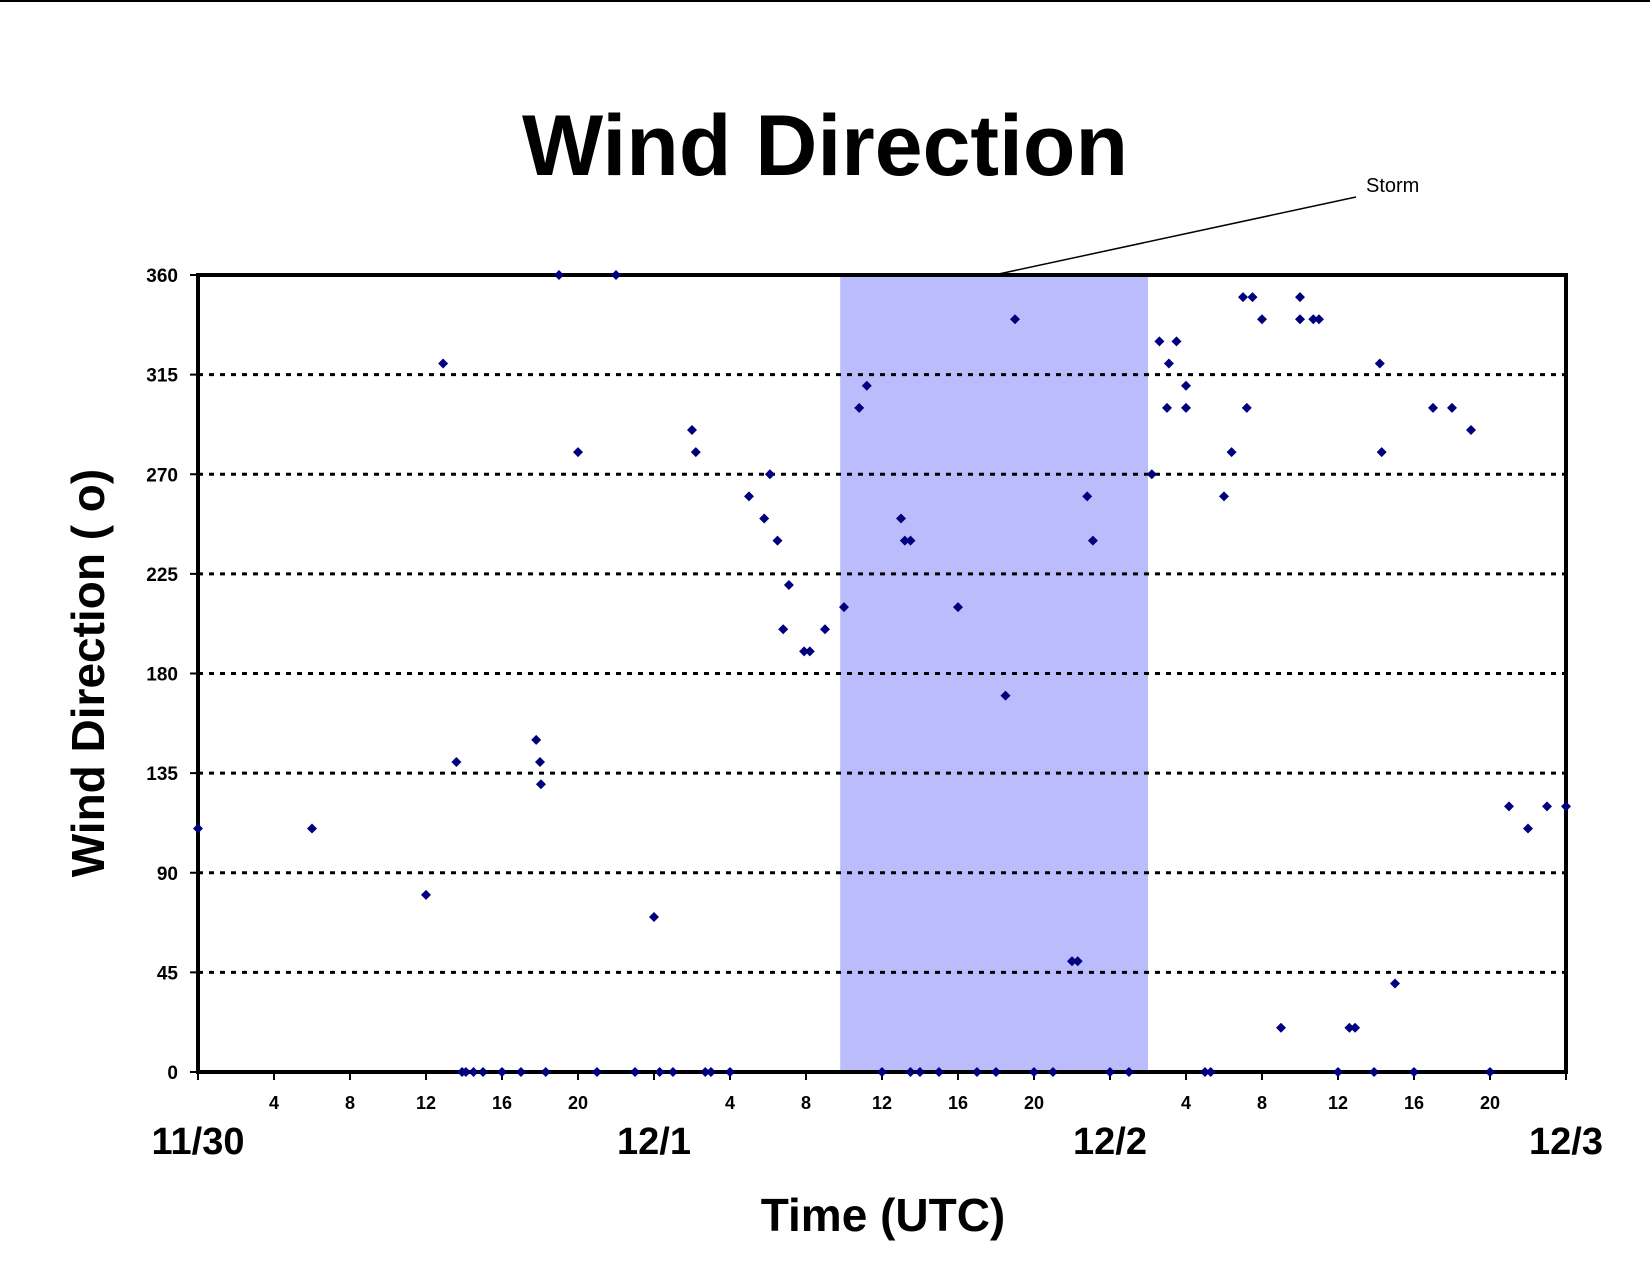 The height and width of the screenshot is (1275, 1650). I want to click on x-axis-ticks: 4 8 12 16 20 4 8 12 16 20 4 8 12 16 20, so click(882, 1092).